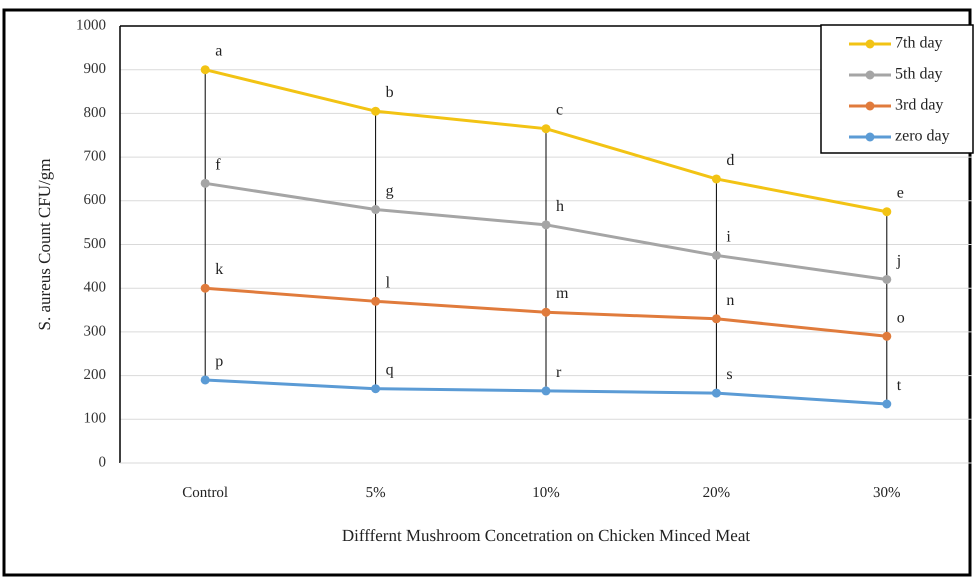  I want to click on annotation: h, so click(560, 206).